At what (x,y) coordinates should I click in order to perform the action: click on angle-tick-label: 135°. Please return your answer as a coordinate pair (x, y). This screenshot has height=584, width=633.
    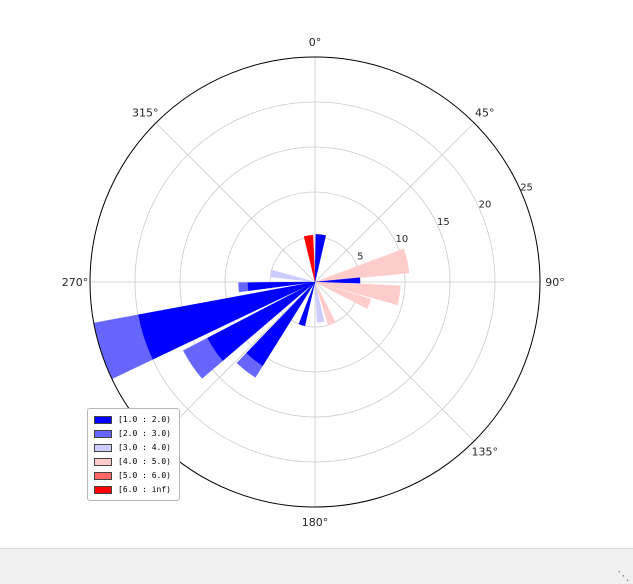
    Looking at the image, I should click on (484, 452).